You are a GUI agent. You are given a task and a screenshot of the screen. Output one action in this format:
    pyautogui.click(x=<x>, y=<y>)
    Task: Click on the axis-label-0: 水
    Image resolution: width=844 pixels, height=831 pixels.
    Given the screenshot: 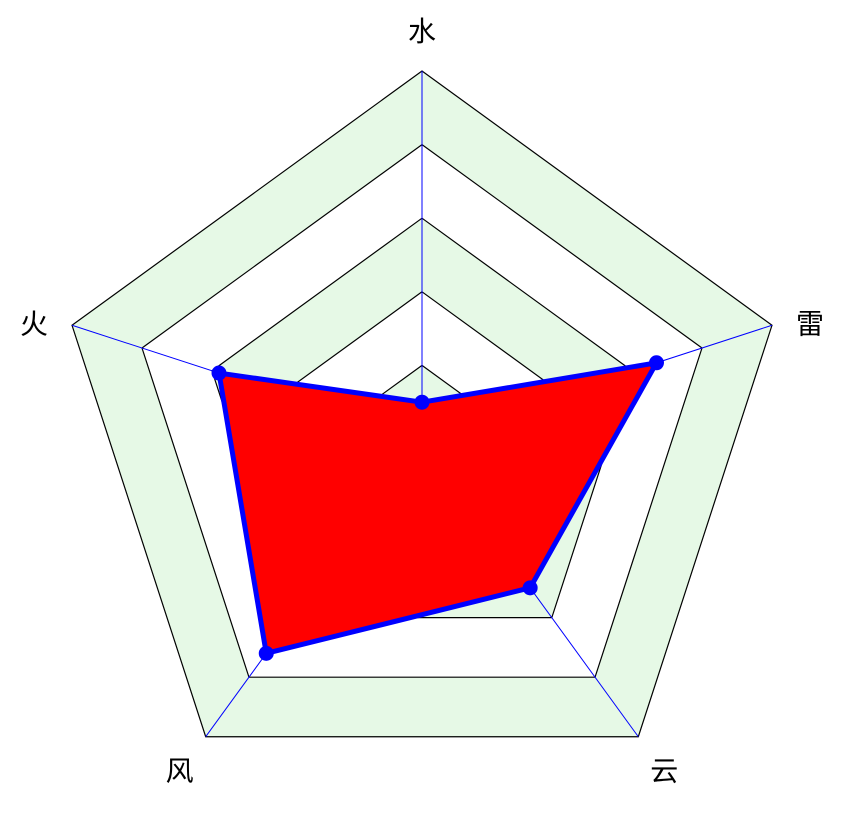 What is the action you would take?
    pyautogui.click(x=422, y=31)
    